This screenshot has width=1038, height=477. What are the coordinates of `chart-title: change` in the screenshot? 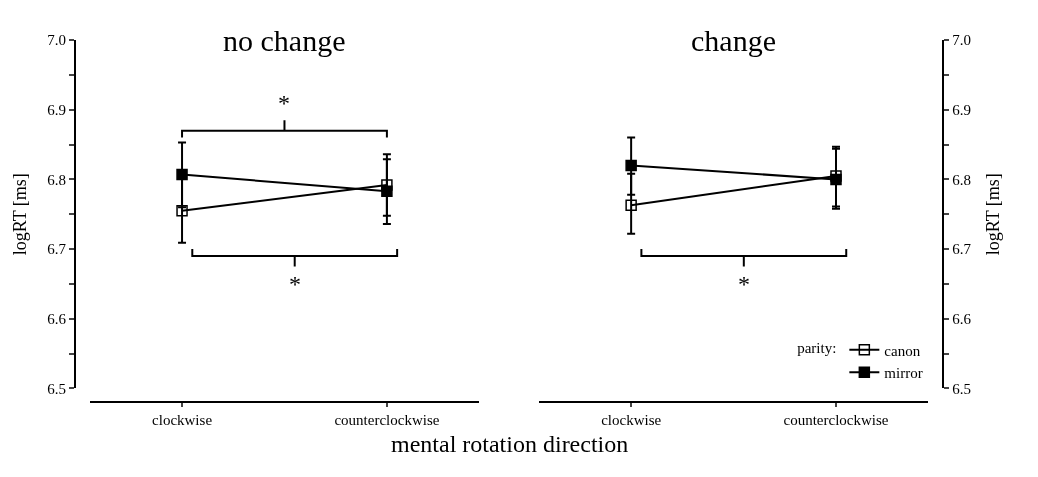 It's located at (733, 40).